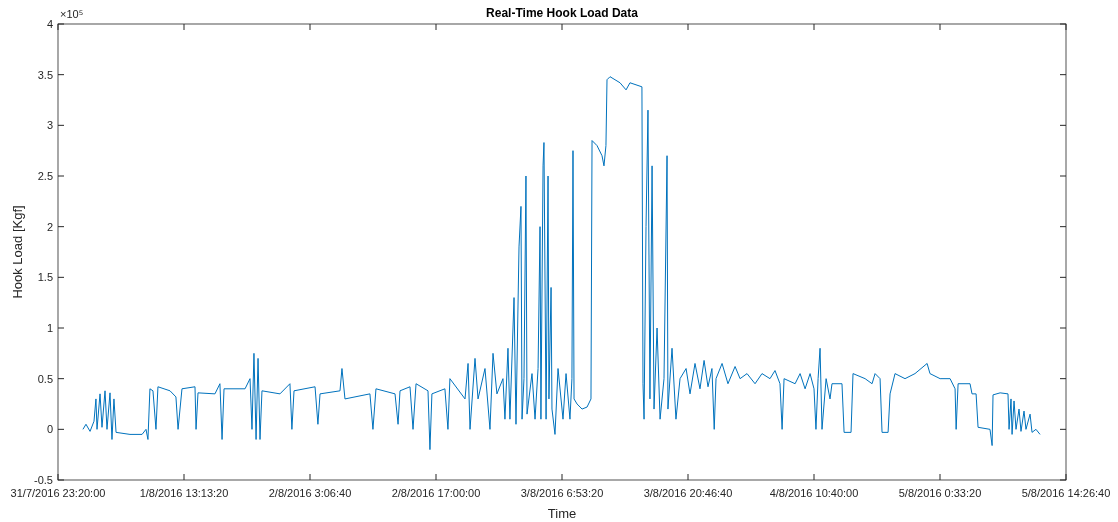 The image size is (1118, 522). What do you see at coordinates (184, 493) in the screenshot?
I see `x-tick-label: 1/8/2016 13:13:20` at bounding box center [184, 493].